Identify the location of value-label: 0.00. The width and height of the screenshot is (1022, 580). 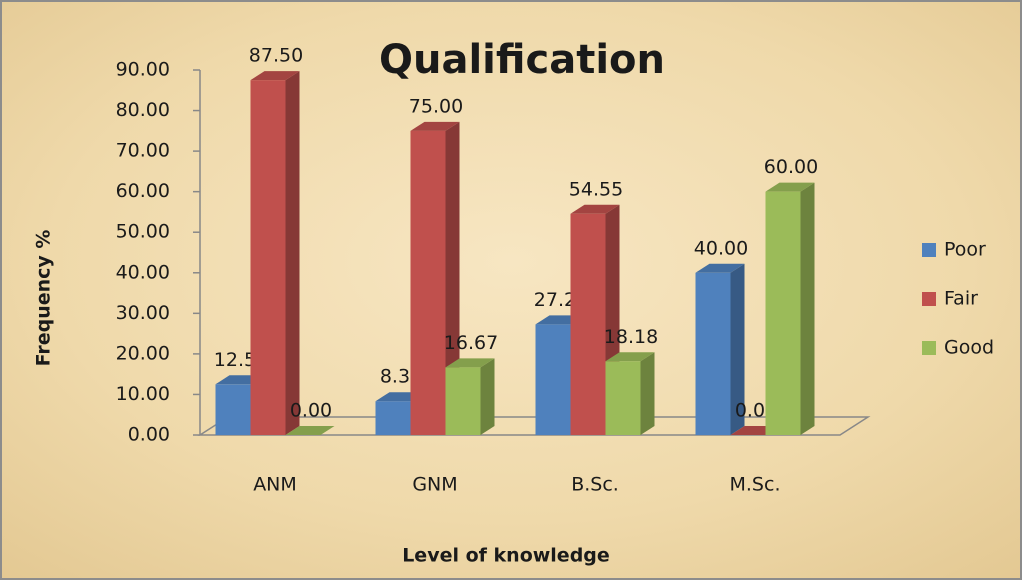
(311, 411).